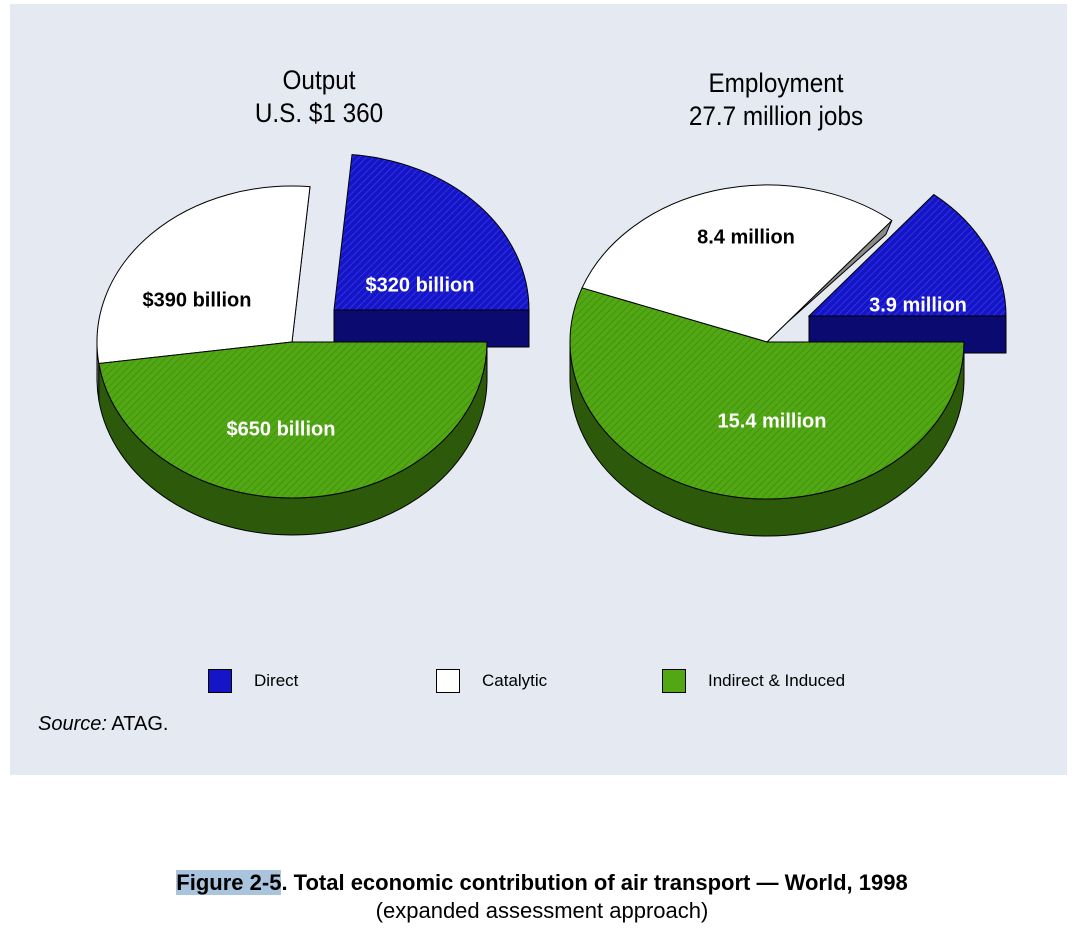  What do you see at coordinates (777, 680) in the screenshot?
I see `legend-label-indirect: Indirect & Induced` at bounding box center [777, 680].